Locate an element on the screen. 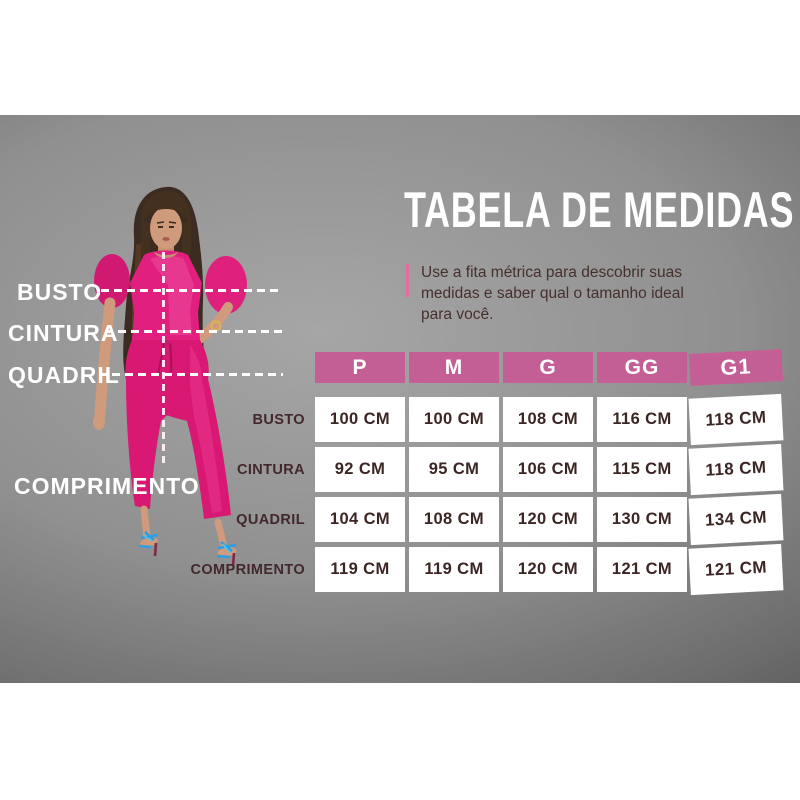  measurement-cell: 130 CM is located at coordinates (642, 519).